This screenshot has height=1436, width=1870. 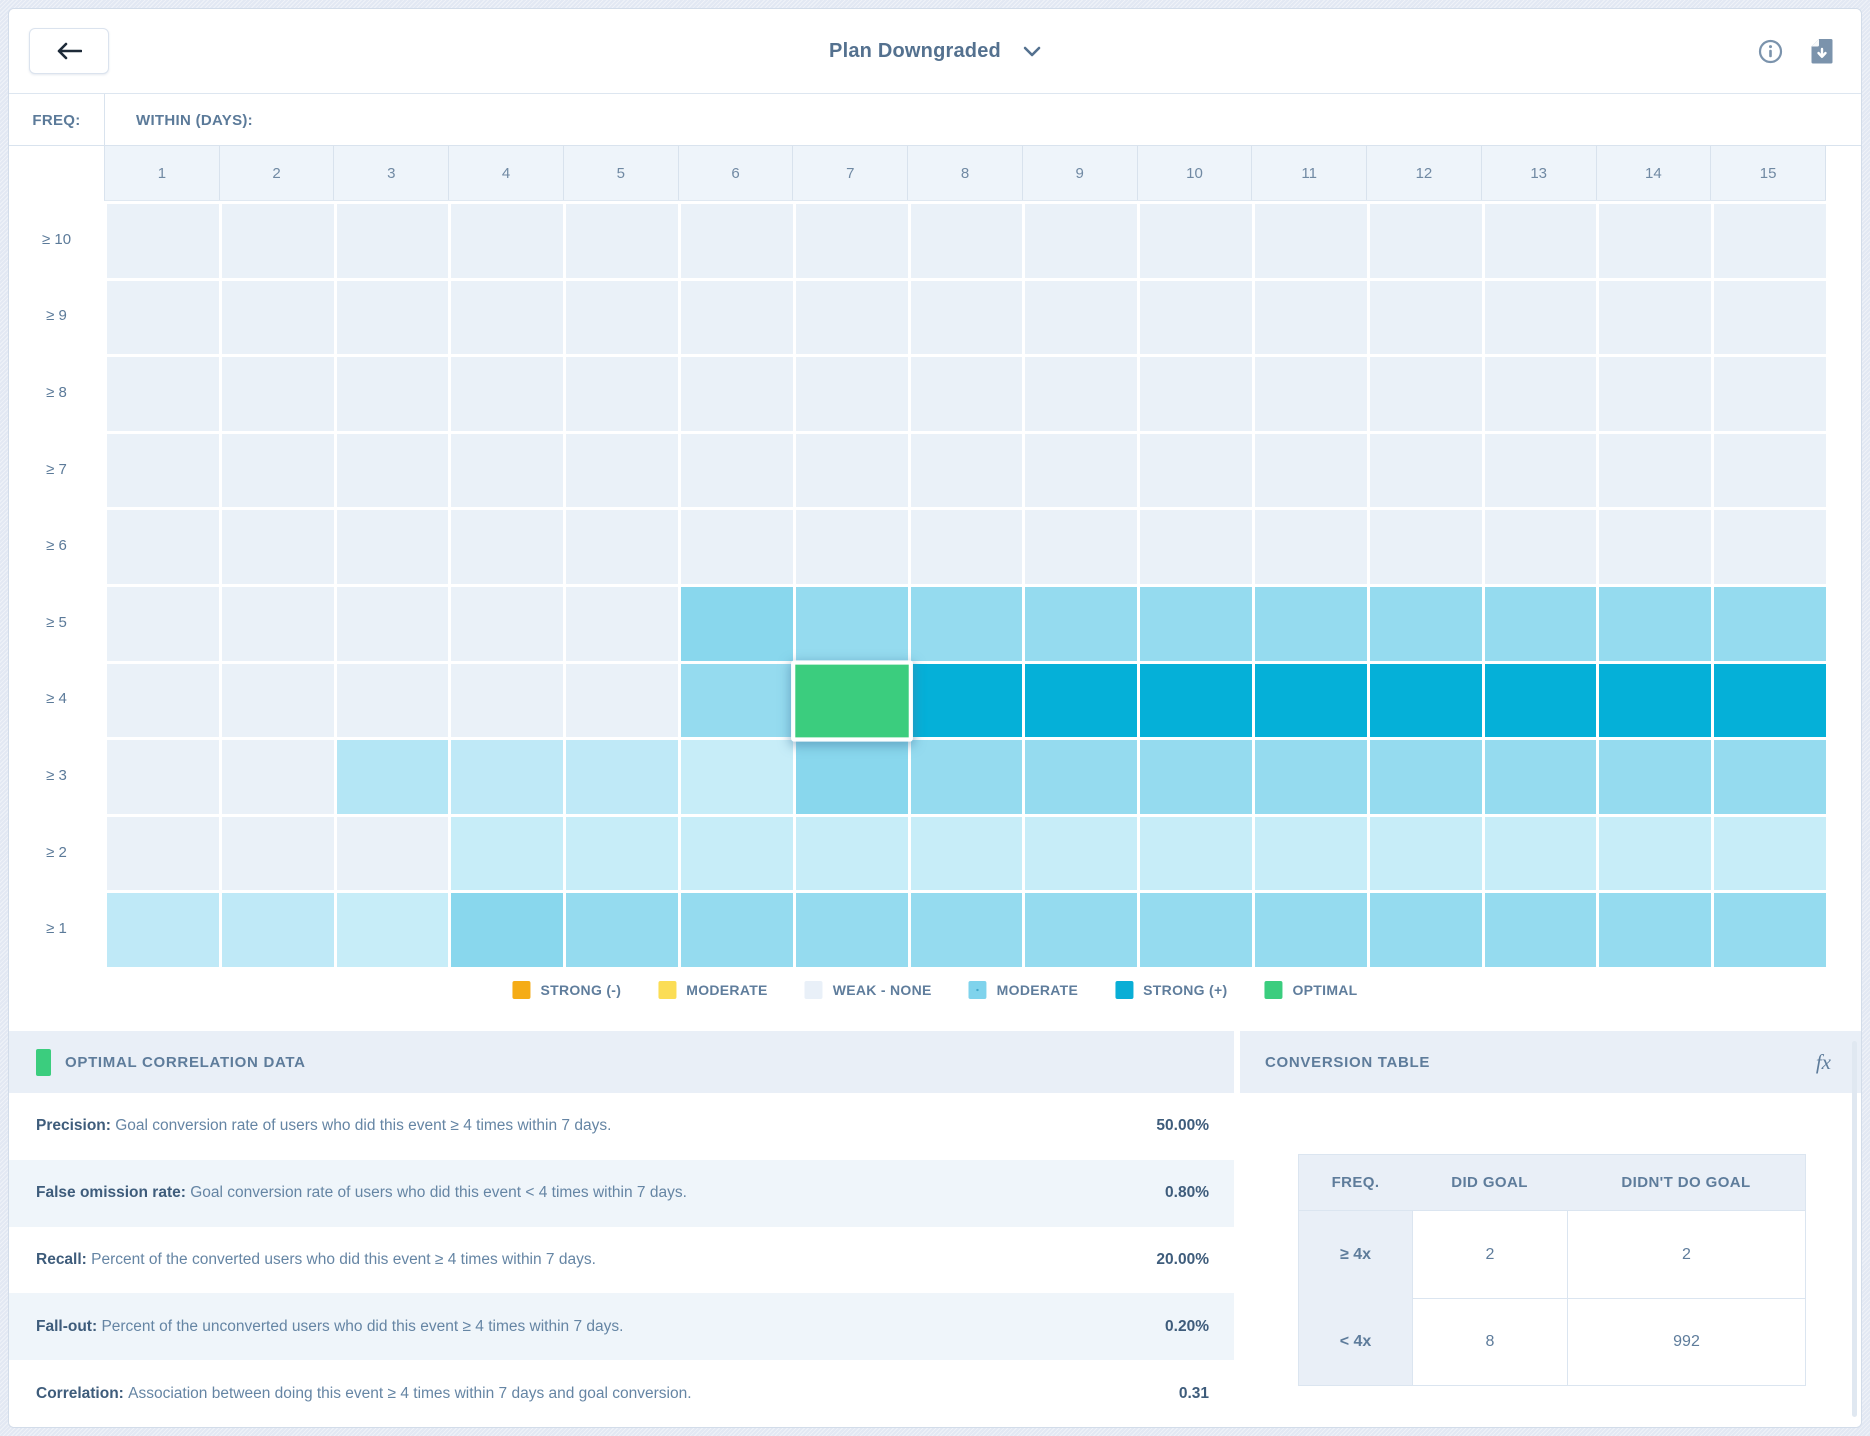 What do you see at coordinates (935, 51) in the screenshot?
I see `event-selector-dropdown: Plan Downgraded` at bounding box center [935, 51].